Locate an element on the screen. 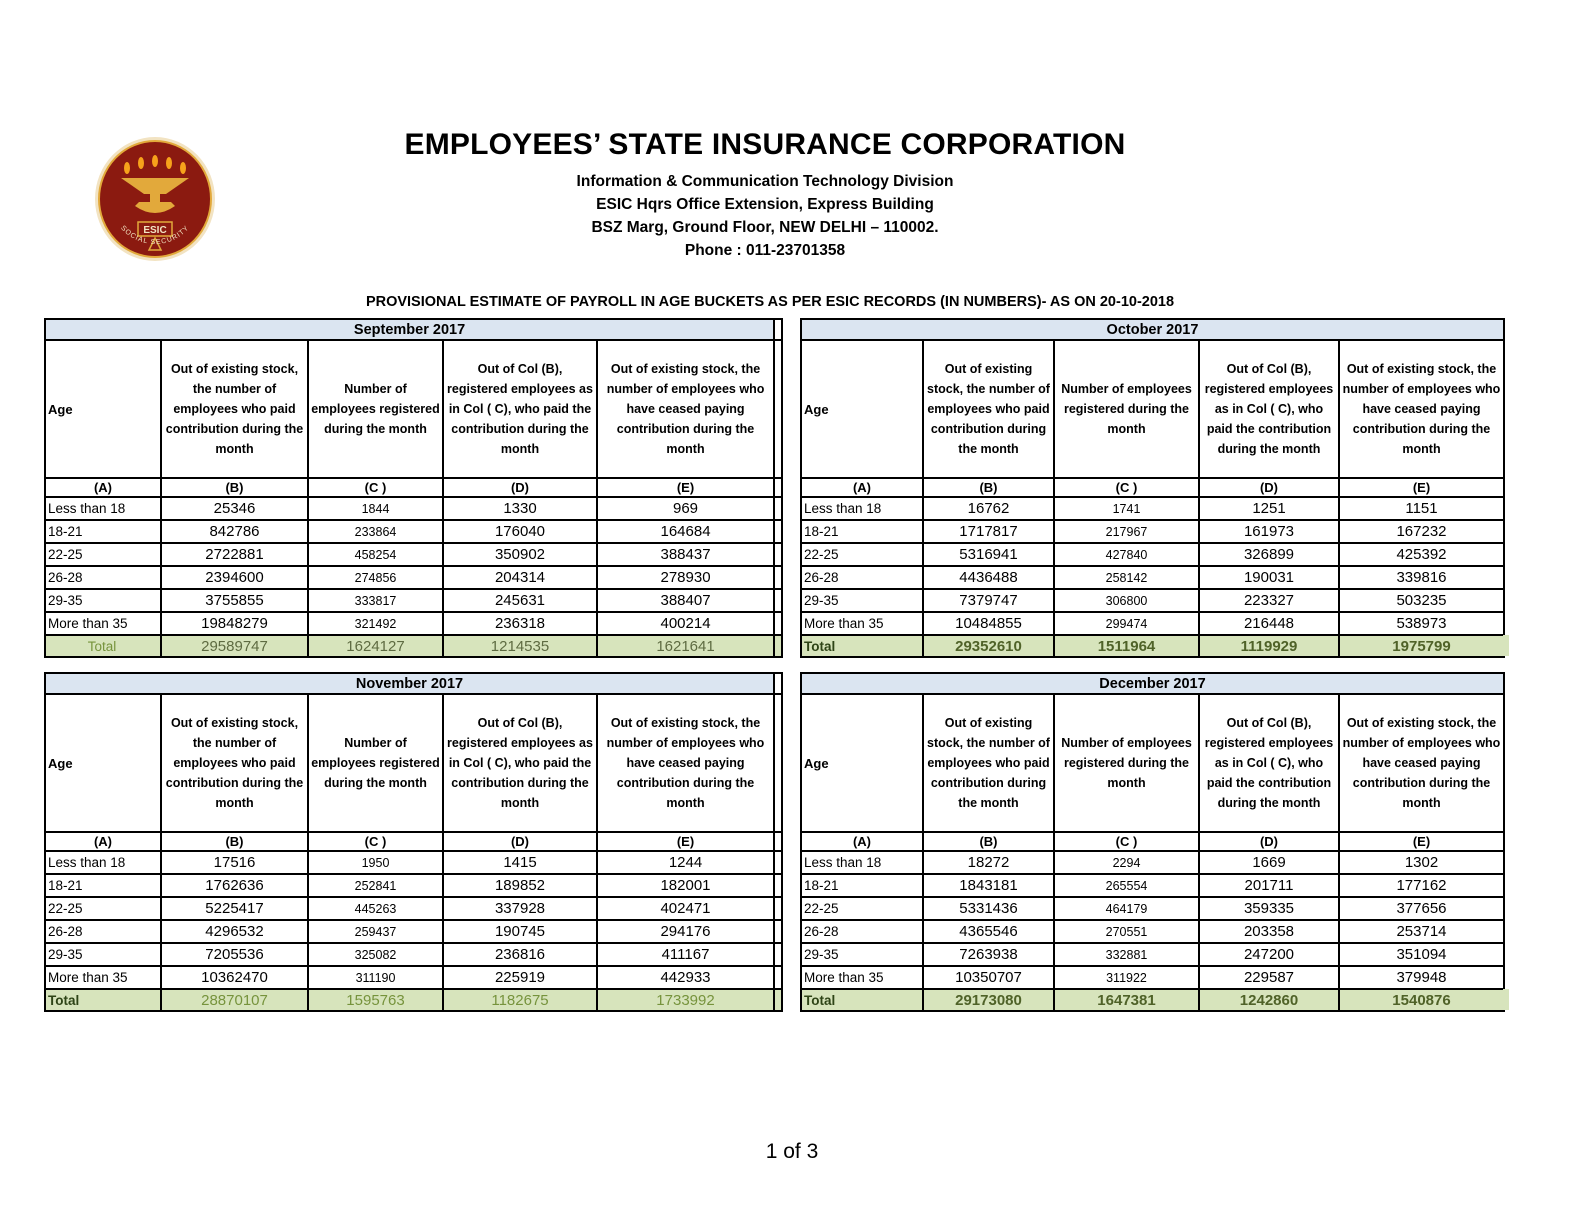 The height and width of the screenshot is (1224, 1584). value-cell: 236816 is located at coordinates (520, 954).